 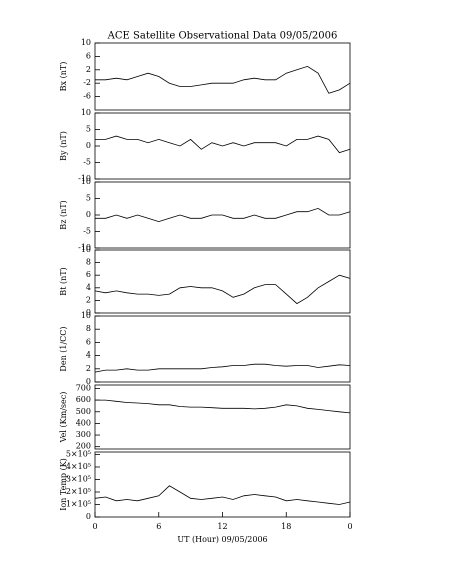 I want to click on y-tick-label: 4×10⁵, so click(x=78, y=466).